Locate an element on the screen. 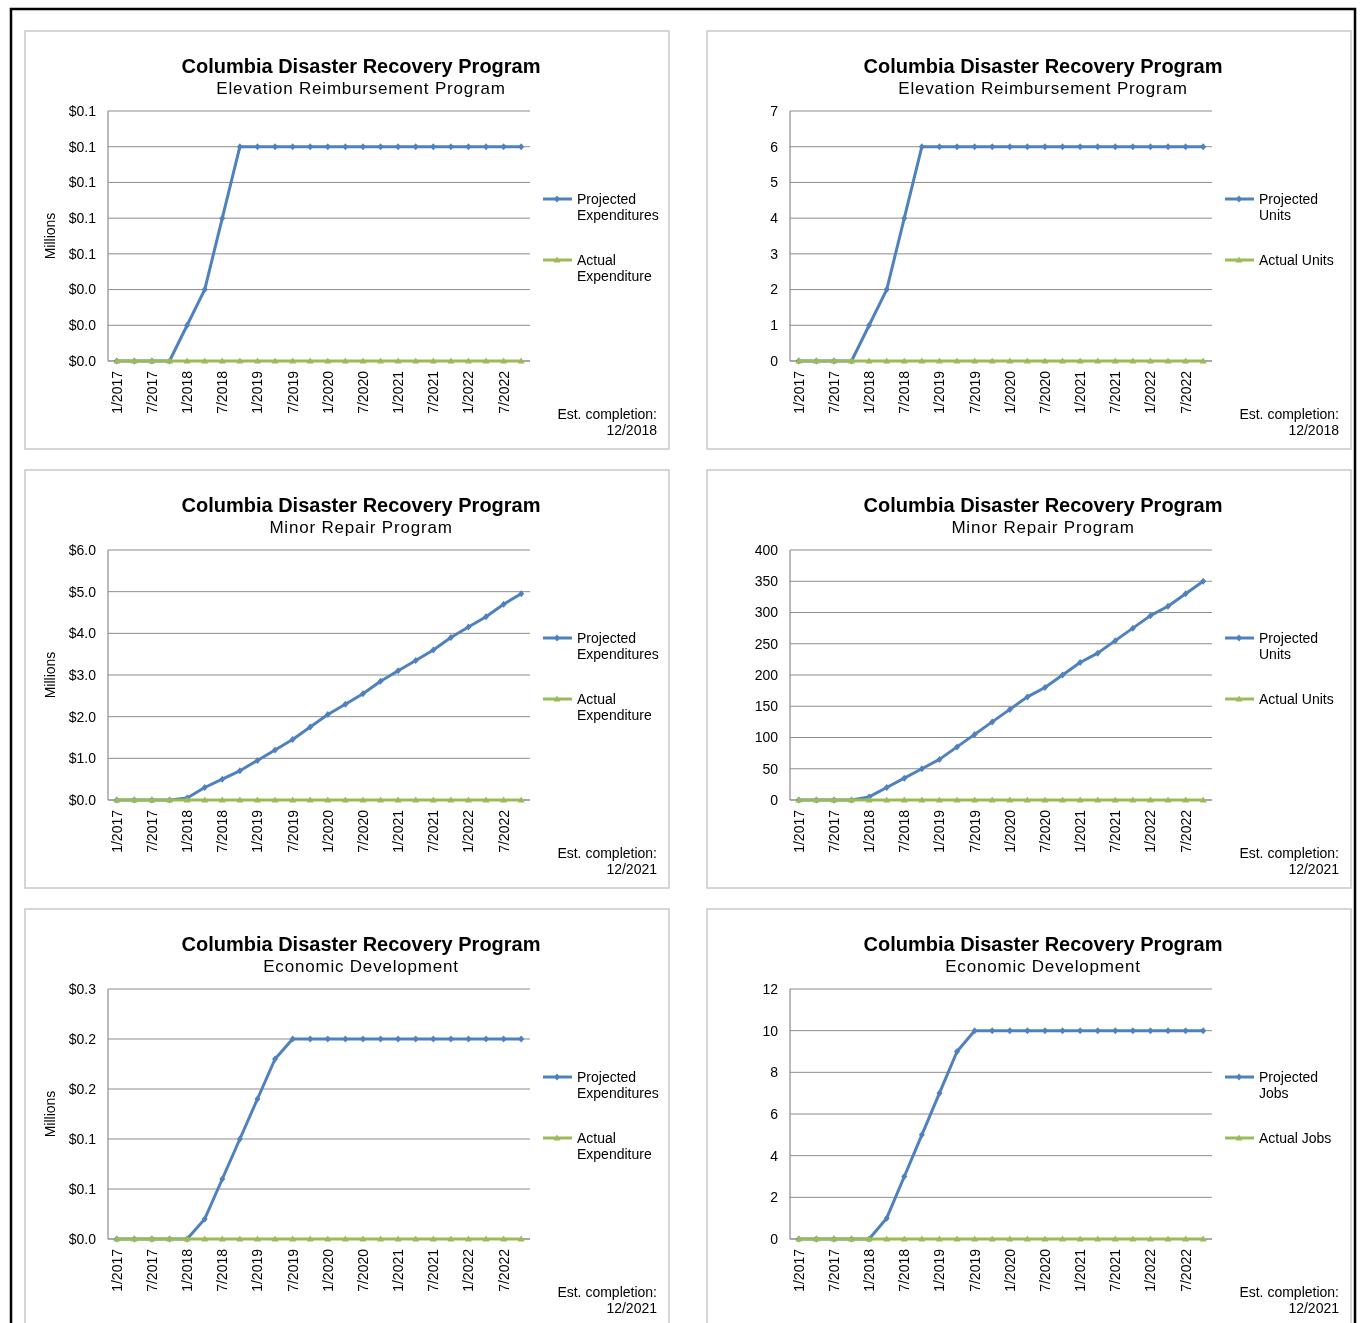 The height and width of the screenshot is (1323, 1361). x-tick-label: 1/2019 is located at coordinates (939, 831).